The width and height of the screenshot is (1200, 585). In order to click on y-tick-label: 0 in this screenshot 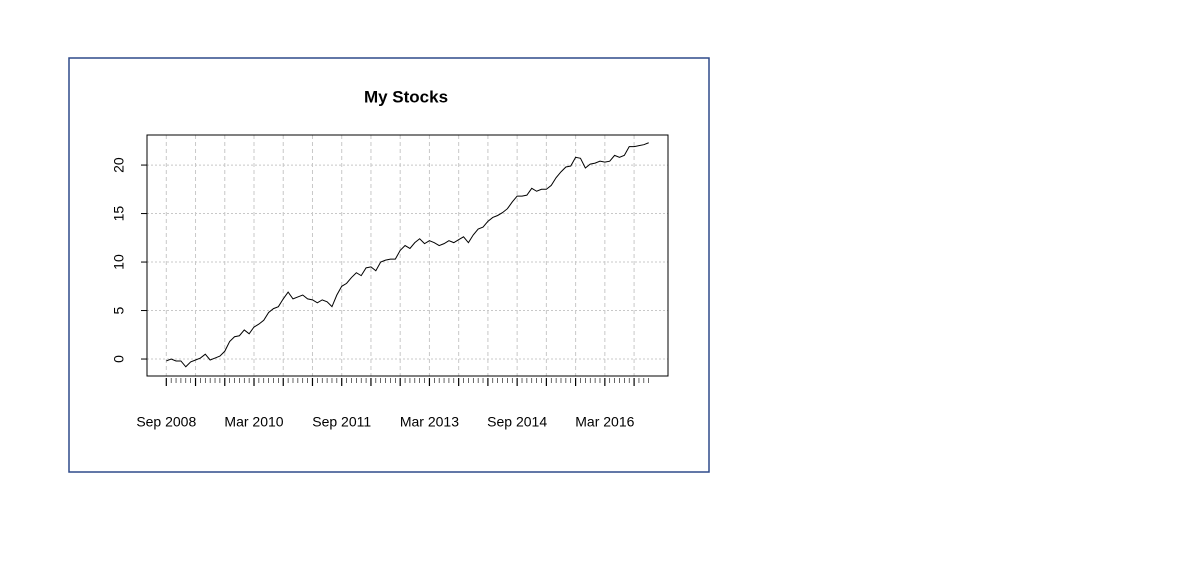, I will do `click(119, 359)`.